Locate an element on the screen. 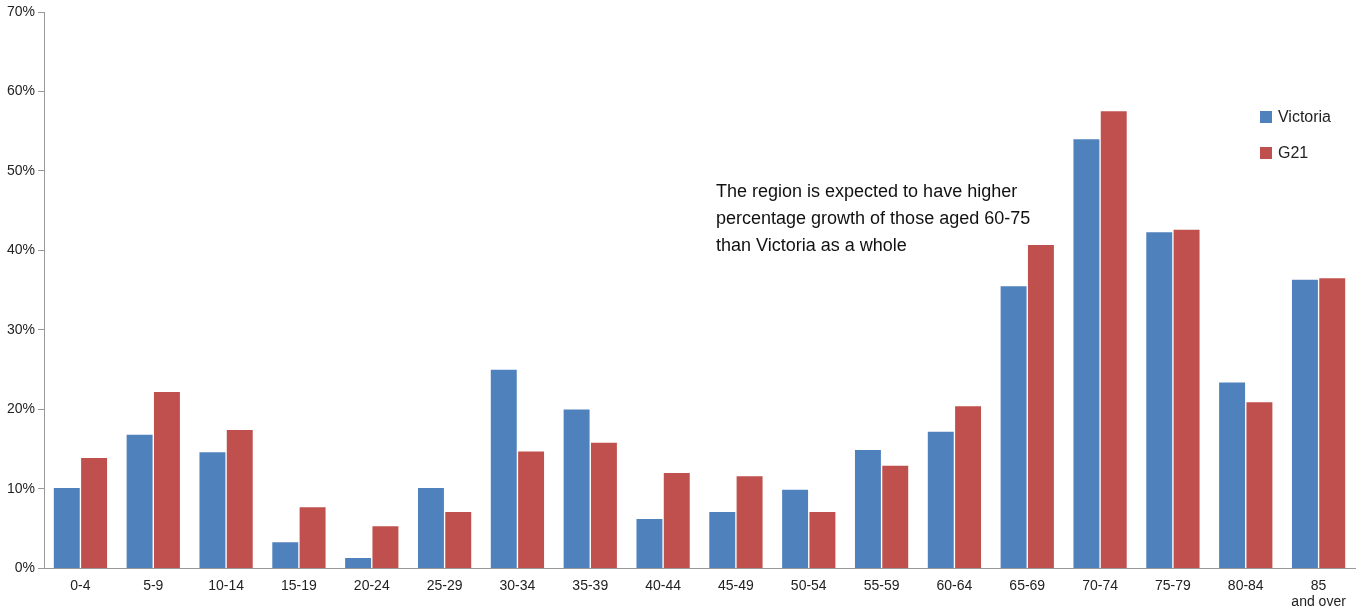  x-tick-label: 5-9 is located at coordinates (153, 584).